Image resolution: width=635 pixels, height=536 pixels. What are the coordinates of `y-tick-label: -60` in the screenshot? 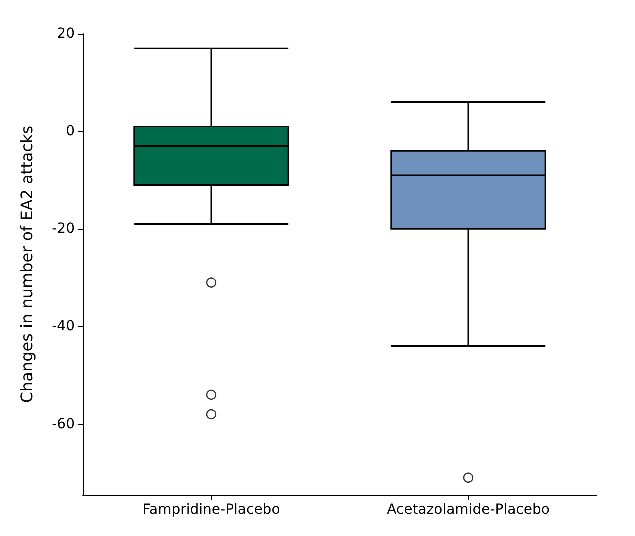 It's located at (63, 424).